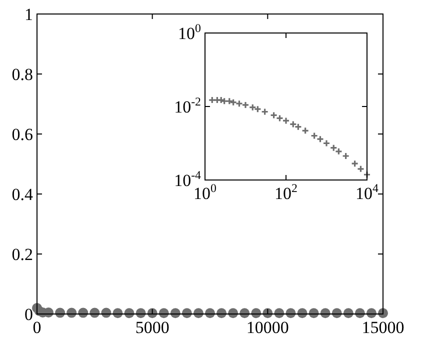  I want to click on x-tick-label: 10$^{0}$, so click(205, 192).